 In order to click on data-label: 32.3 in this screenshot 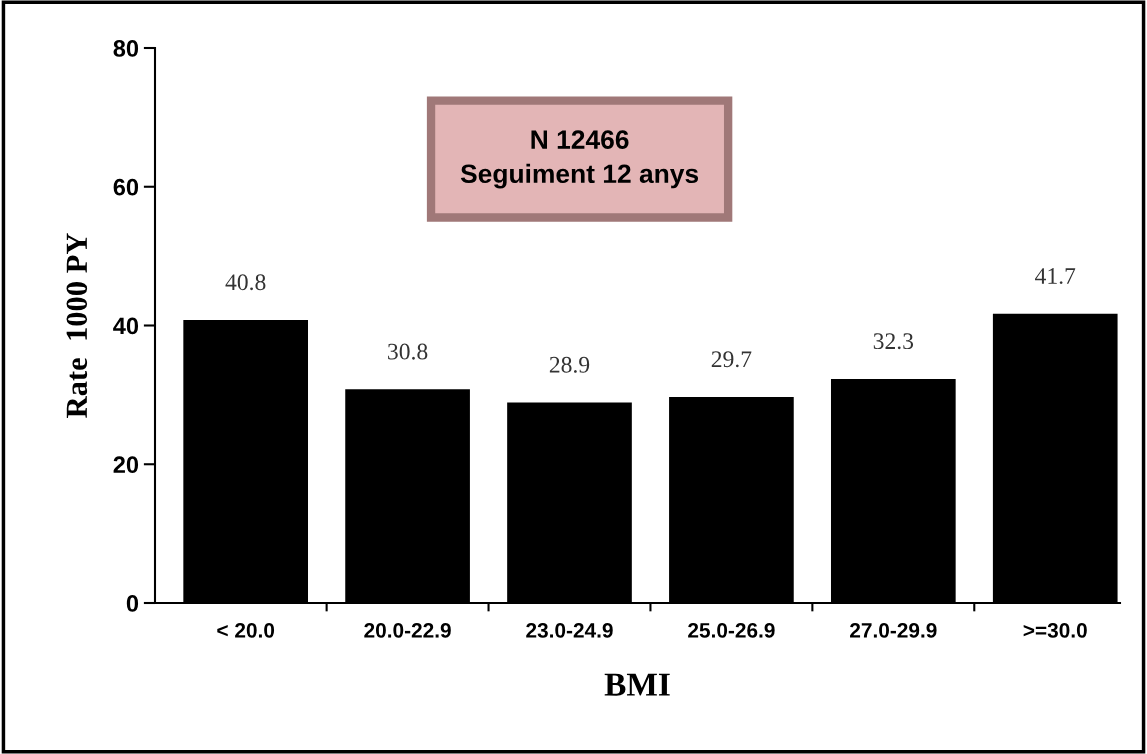, I will do `click(893, 341)`.